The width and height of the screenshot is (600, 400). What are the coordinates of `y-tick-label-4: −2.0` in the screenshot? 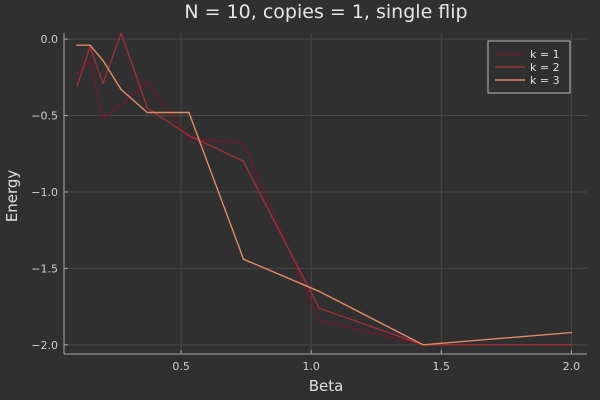 It's located at (44, 345).